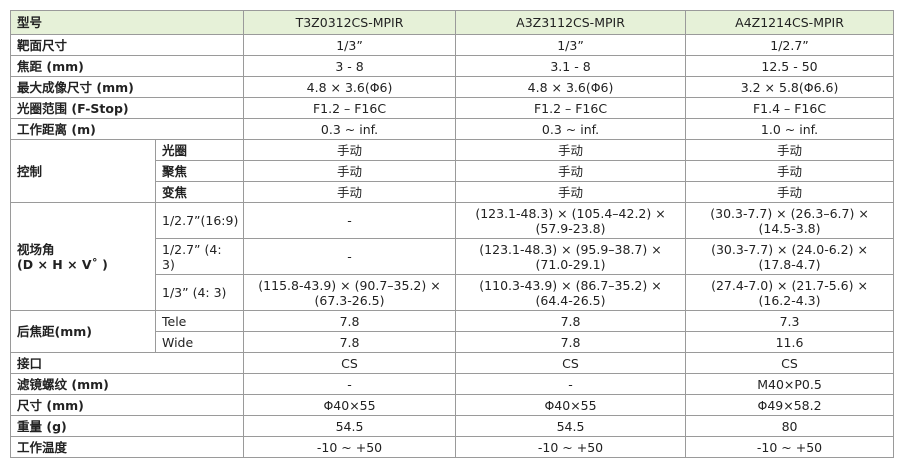  I want to click on row-label: 控制, so click(83, 171).